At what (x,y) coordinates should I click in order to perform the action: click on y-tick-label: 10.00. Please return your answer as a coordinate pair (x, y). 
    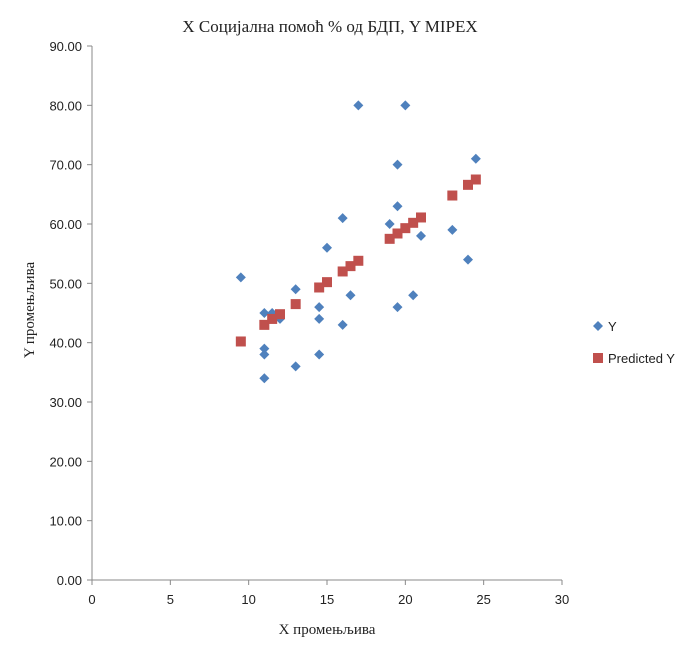
    Looking at the image, I should click on (65, 521).